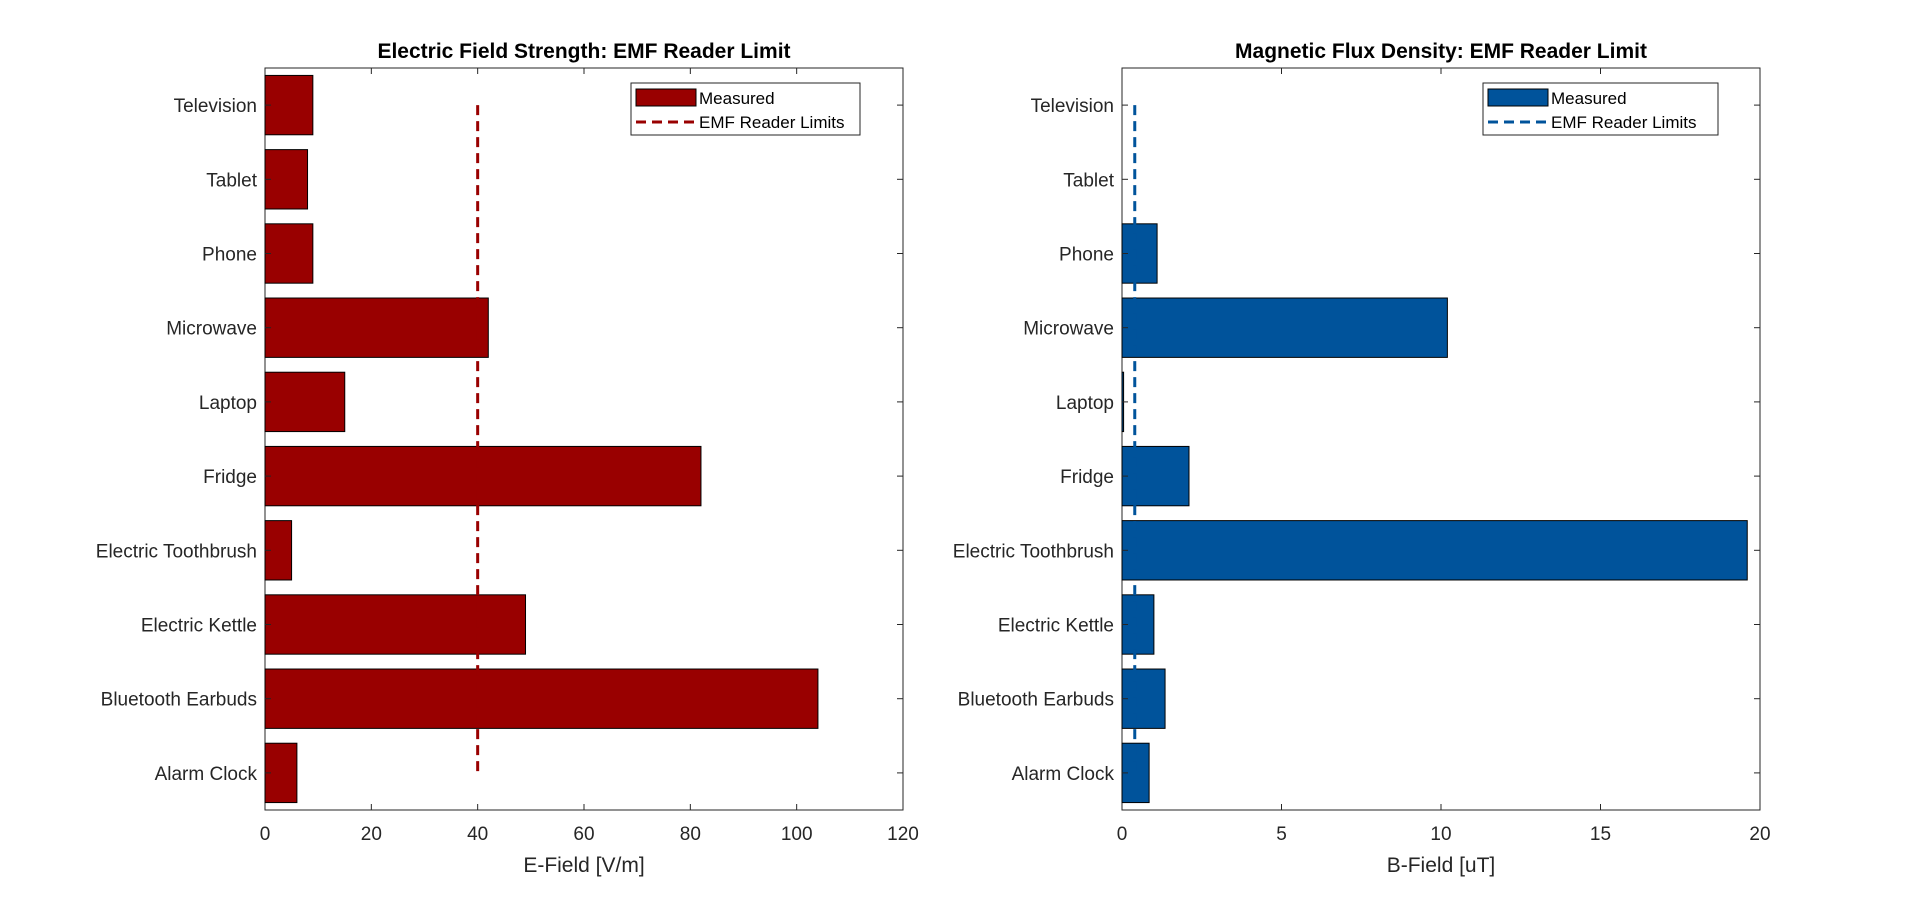 This screenshot has width=1920, height=899. Describe the element at coordinates (903, 834) in the screenshot. I see `x-tick-label: 120` at that location.